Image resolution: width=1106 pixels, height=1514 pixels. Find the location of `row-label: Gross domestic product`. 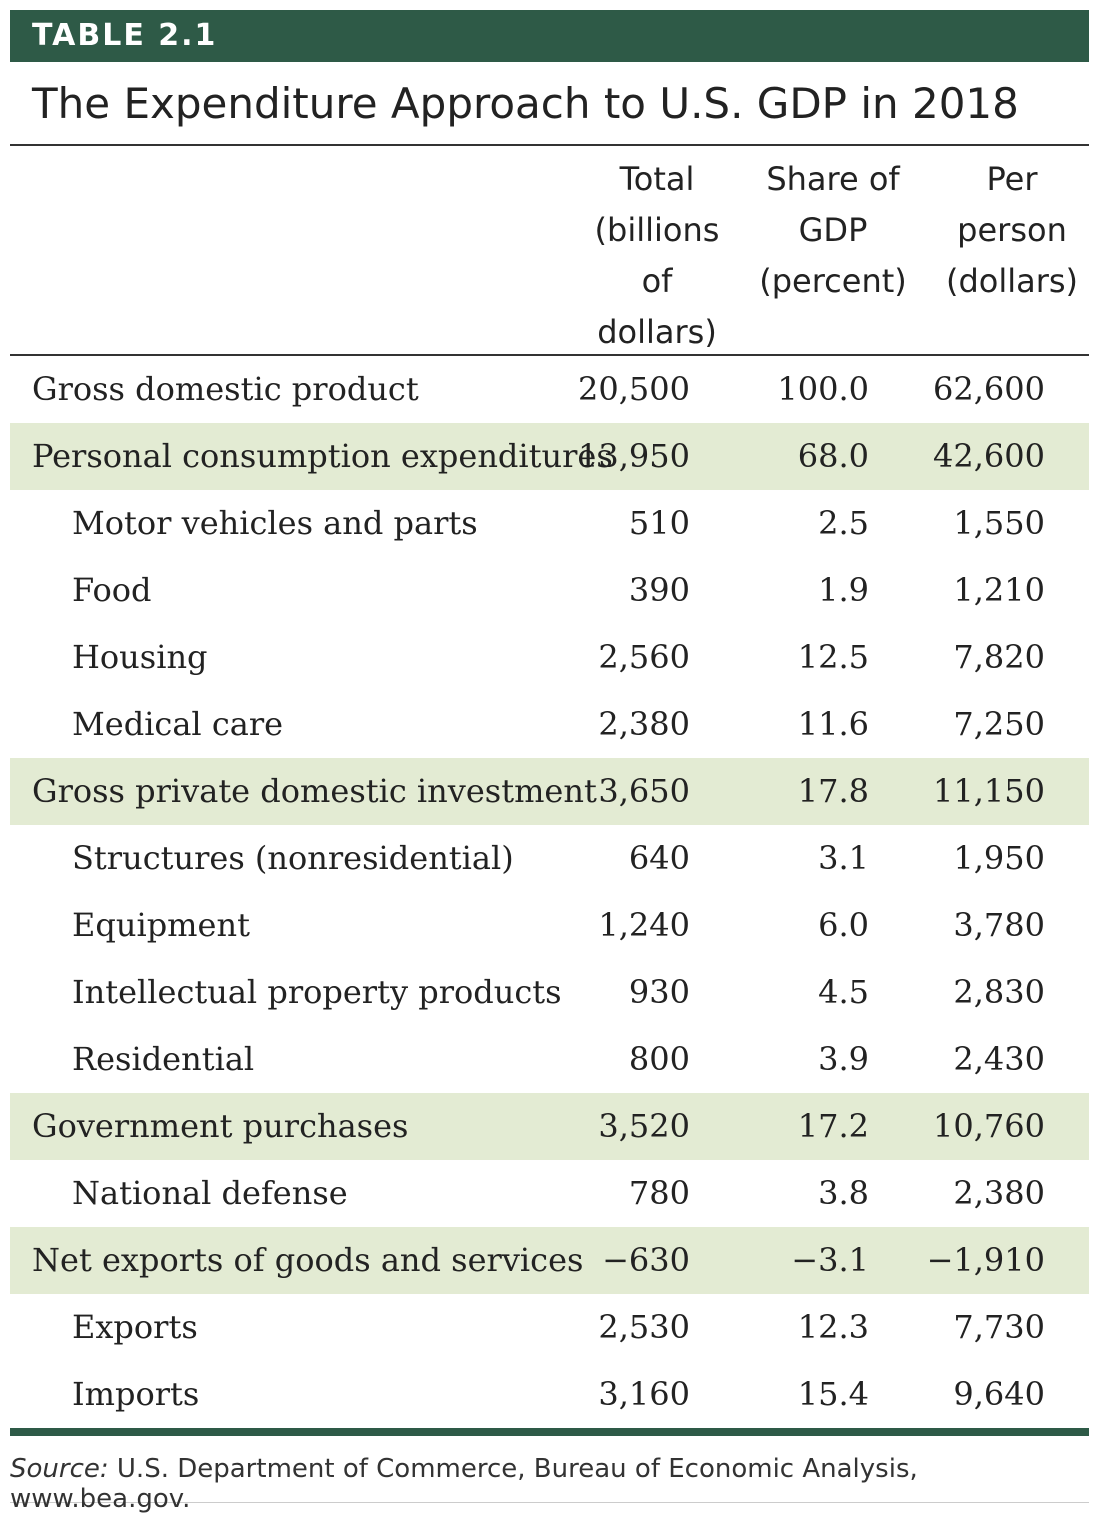

row-label: Gross domestic product is located at coordinates (225, 389).